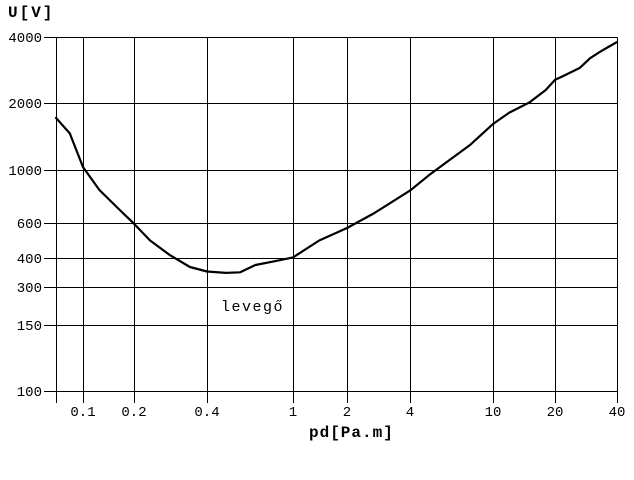 Image resolution: width=634 pixels, height=480 pixels. I want to click on y-tick-label: 2000, so click(25, 105).